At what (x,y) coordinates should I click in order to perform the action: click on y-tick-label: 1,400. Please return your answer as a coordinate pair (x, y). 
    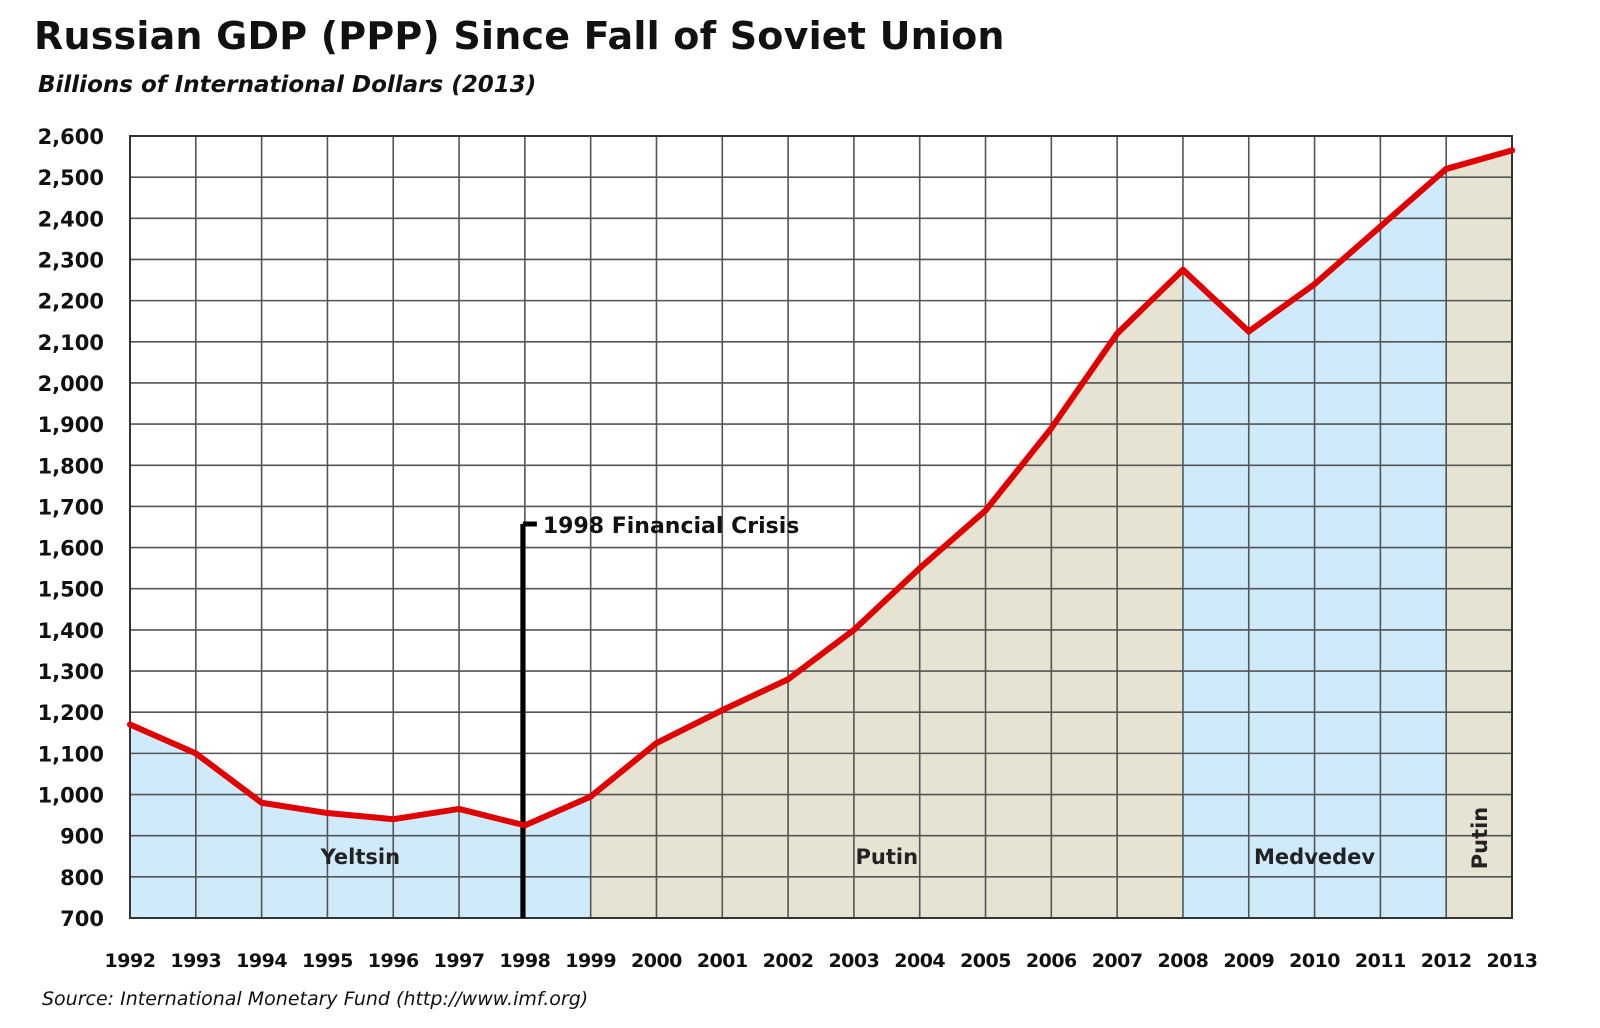
    Looking at the image, I should click on (71, 631).